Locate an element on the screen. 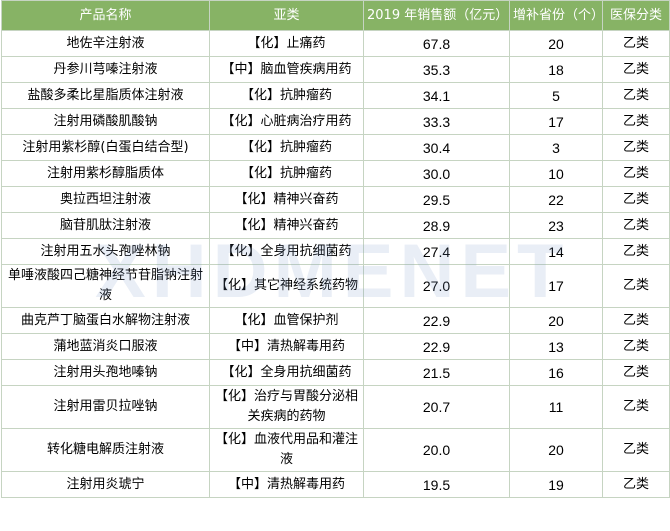 The image size is (670, 531). cell-product-name: 注射用五水头孢唑林钠 is located at coordinates (105, 251).